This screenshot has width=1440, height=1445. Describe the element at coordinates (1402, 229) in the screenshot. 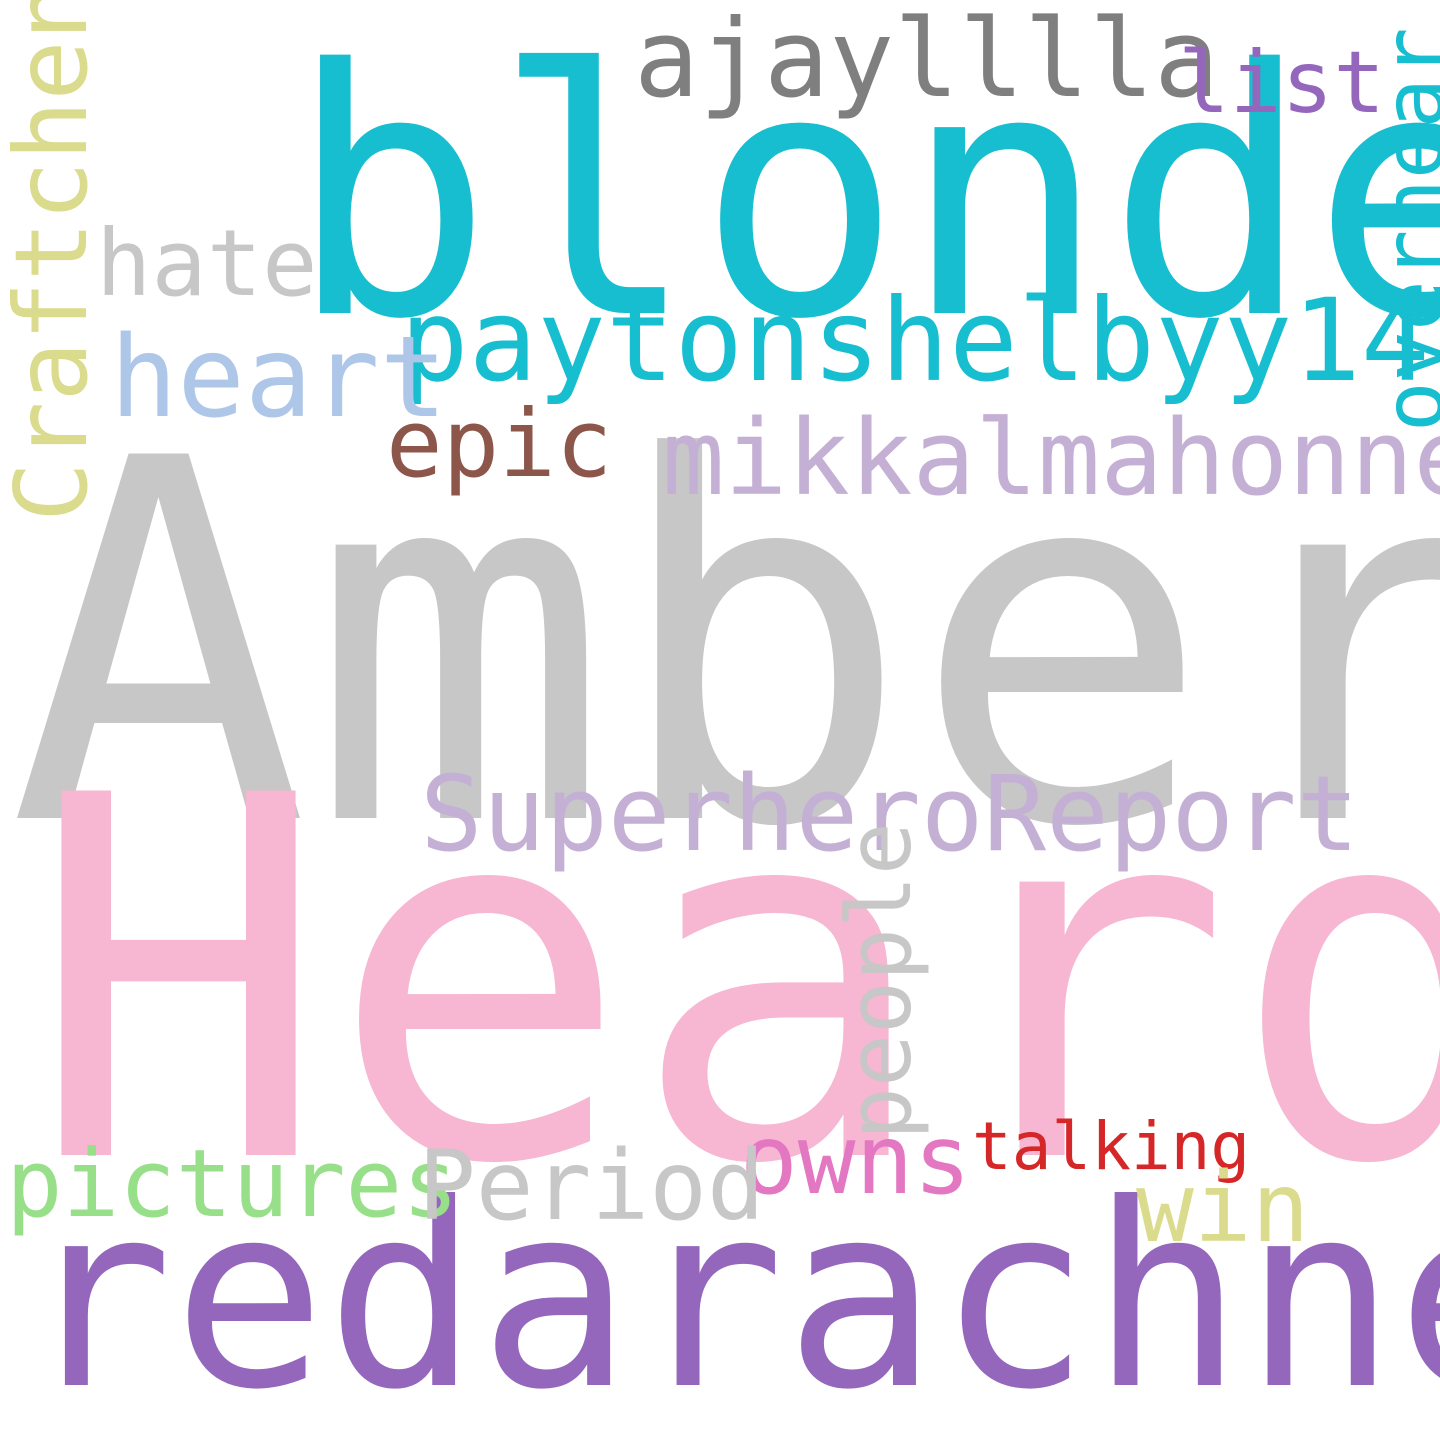

I see `word-overhear: overhear` at that location.